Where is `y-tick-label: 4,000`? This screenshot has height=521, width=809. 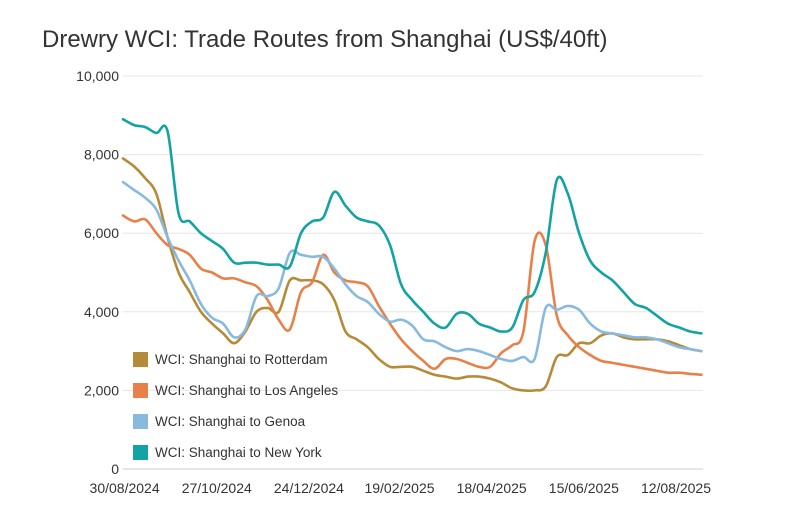 y-tick-label: 4,000 is located at coordinates (101, 312).